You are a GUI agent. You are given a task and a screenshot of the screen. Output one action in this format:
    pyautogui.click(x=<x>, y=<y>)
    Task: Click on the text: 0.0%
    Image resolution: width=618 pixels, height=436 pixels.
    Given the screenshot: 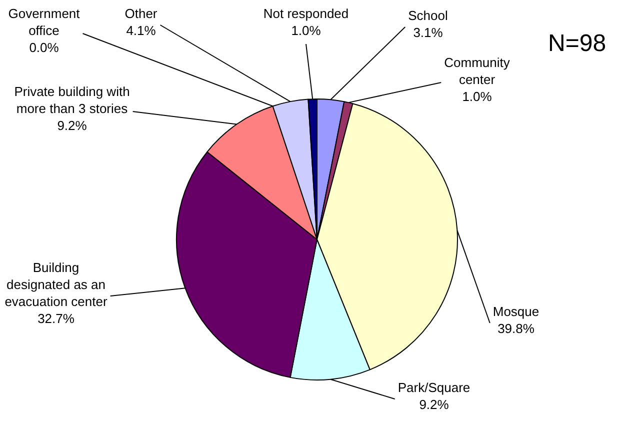 What is the action you would take?
    pyautogui.click(x=44, y=48)
    